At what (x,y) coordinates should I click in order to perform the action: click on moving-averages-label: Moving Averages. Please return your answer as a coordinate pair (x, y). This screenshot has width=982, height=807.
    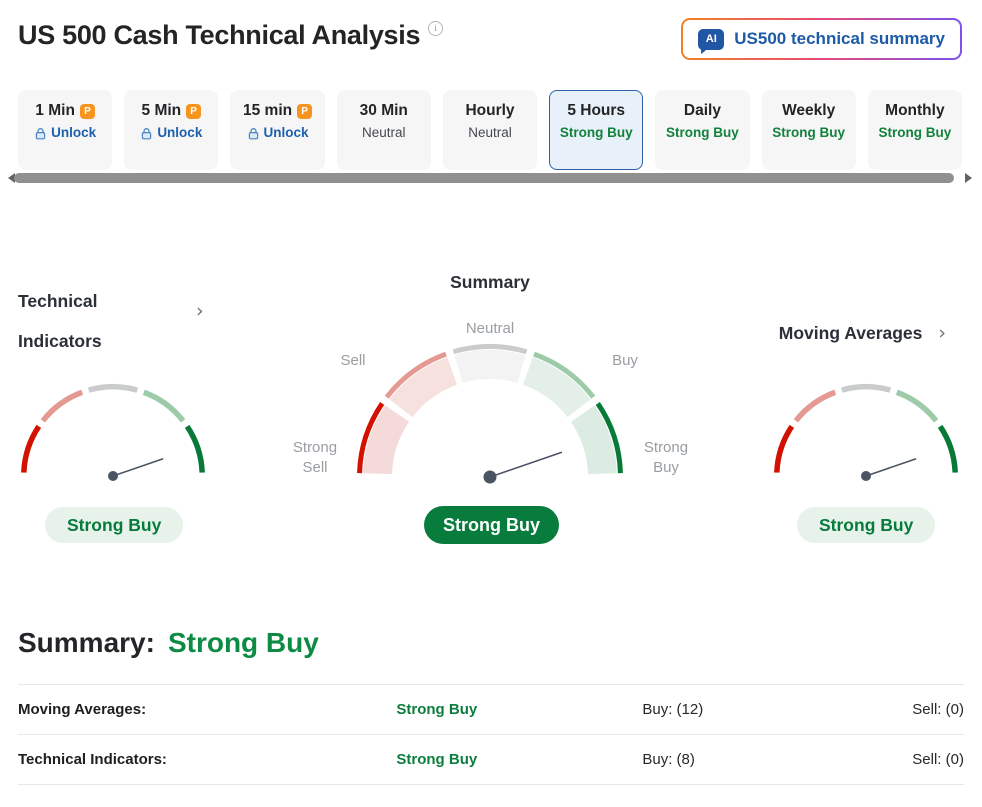
    Looking at the image, I should click on (850, 332).